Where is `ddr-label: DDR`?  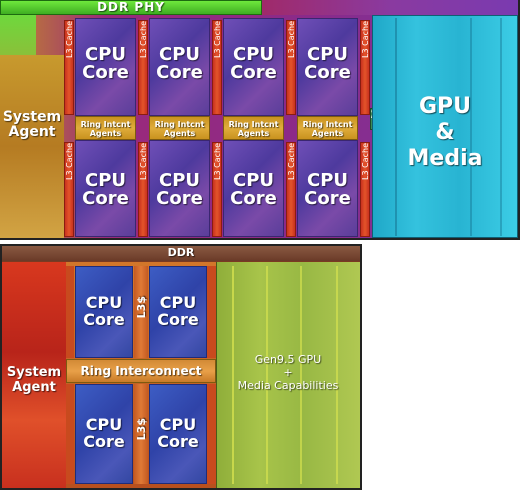 ddr-label: DDR is located at coordinates (181, 252).